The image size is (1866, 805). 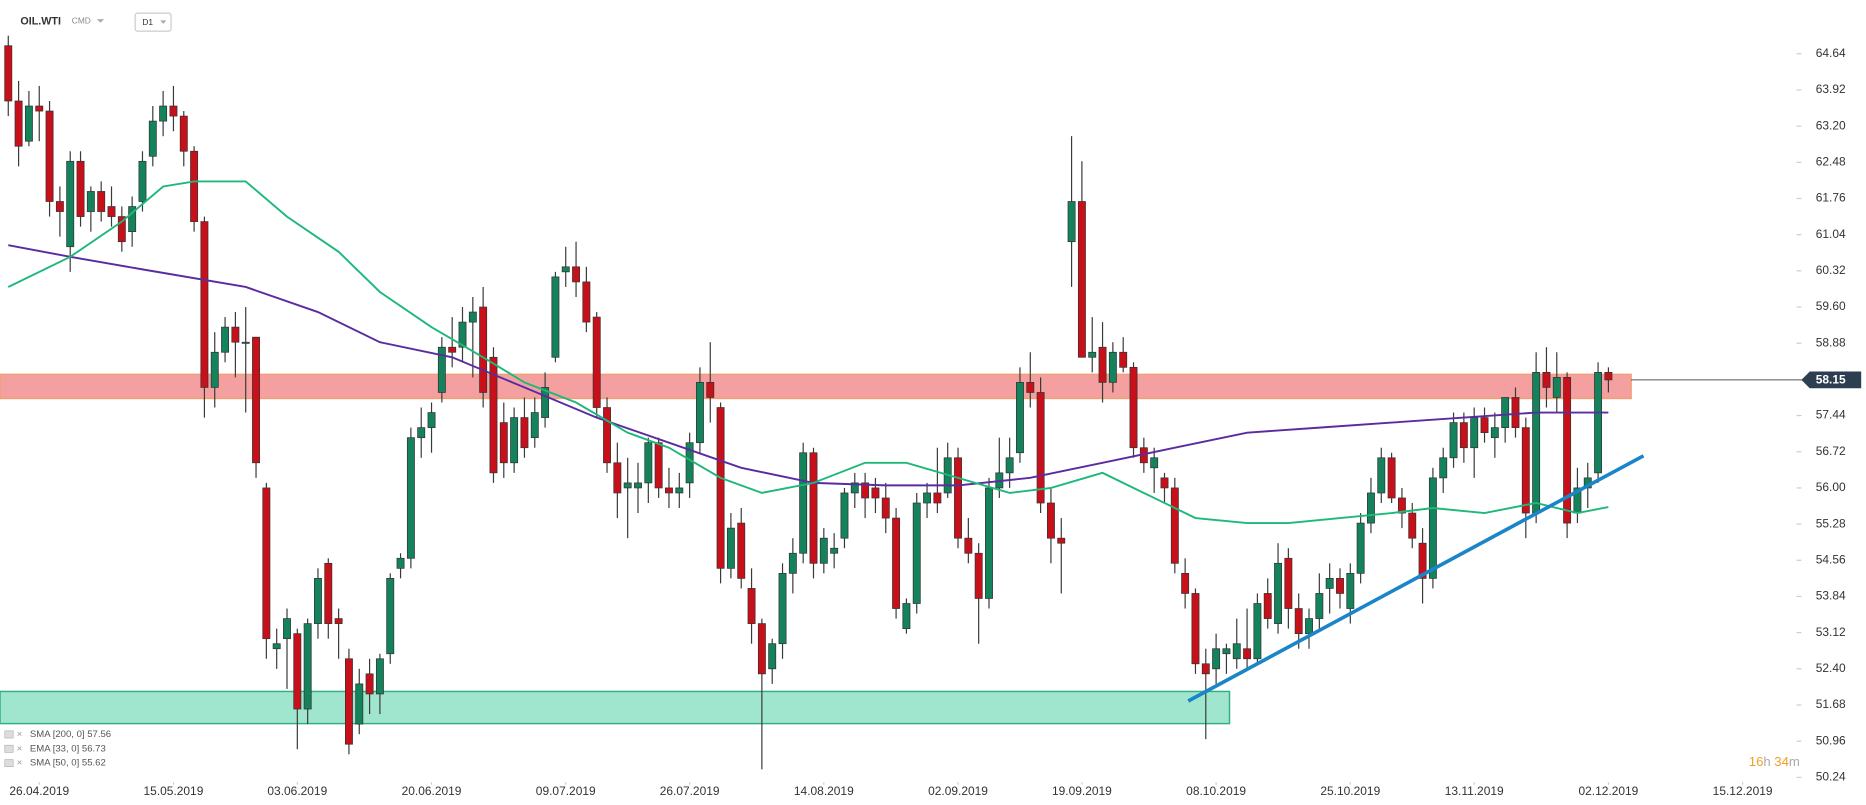 What do you see at coordinates (1831, 53) in the screenshot?
I see `y-tick-label: 64.64` at bounding box center [1831, 53].